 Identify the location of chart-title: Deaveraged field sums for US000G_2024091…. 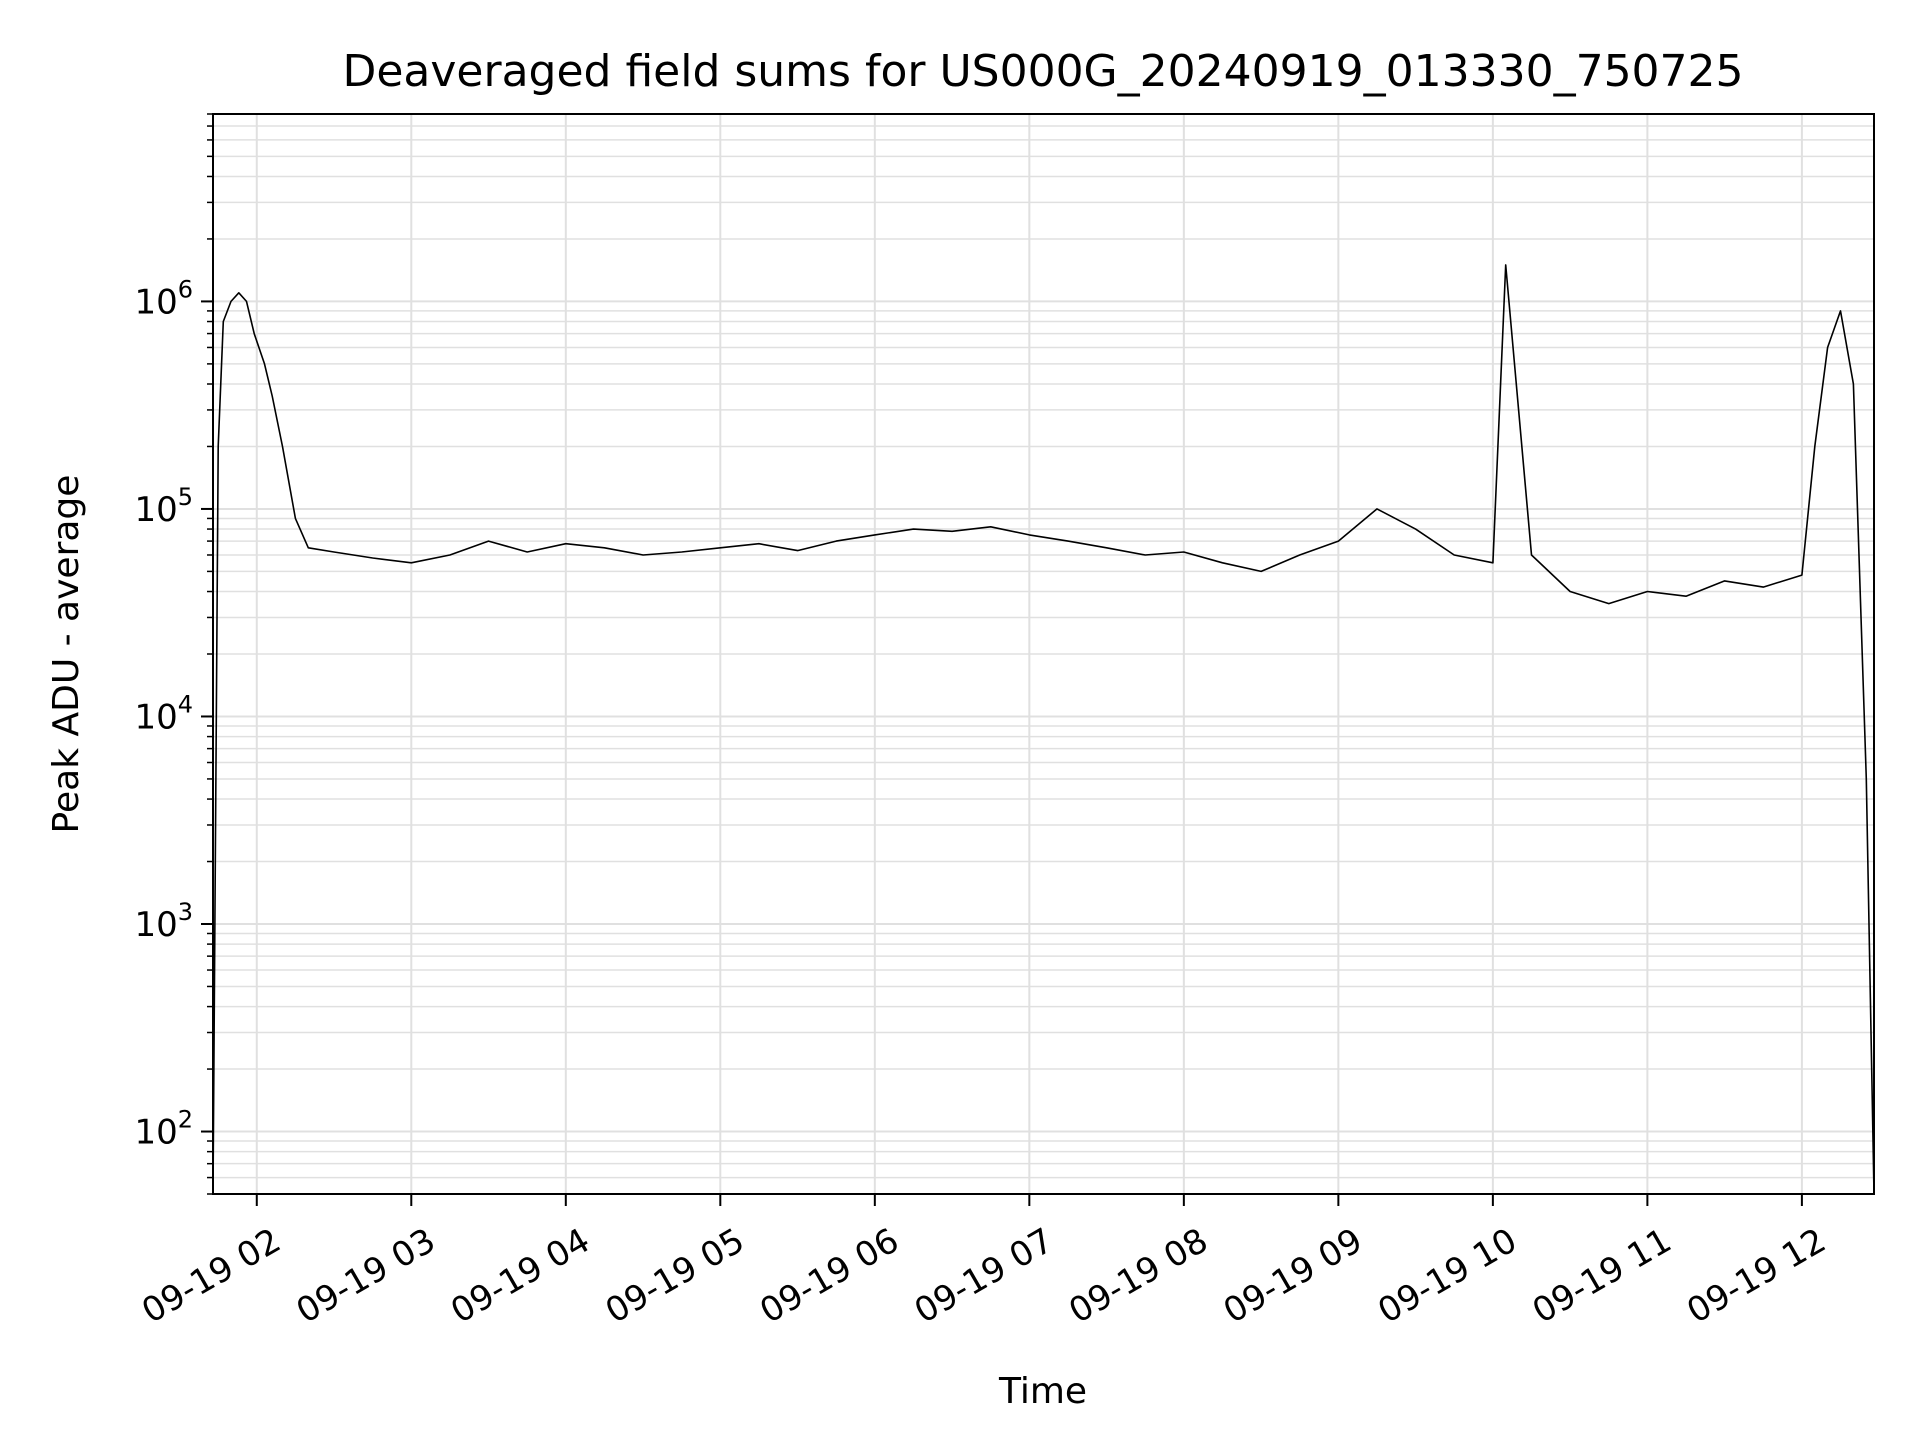
(1042, 71).